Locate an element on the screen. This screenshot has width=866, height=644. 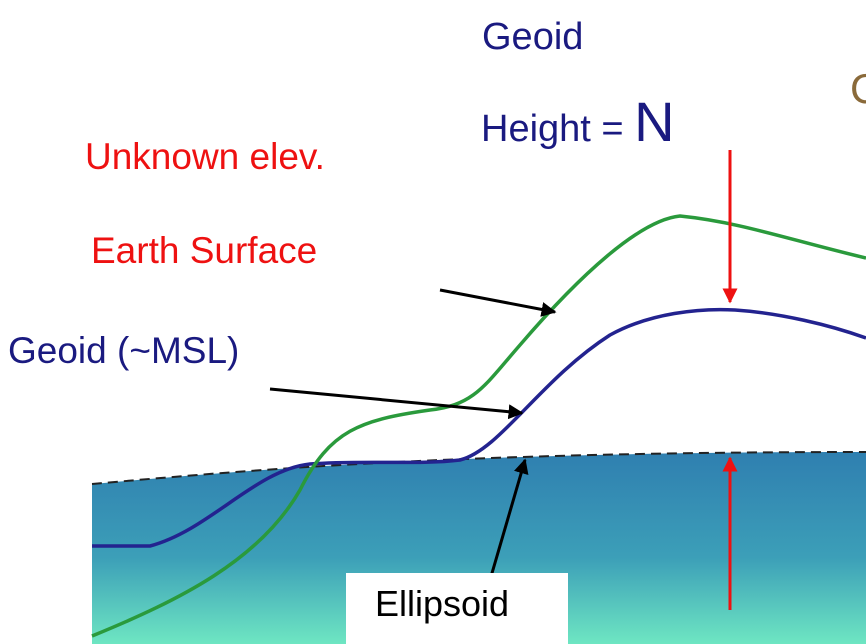
geoid-height-symbol: N is located at coordinates (654, 121).